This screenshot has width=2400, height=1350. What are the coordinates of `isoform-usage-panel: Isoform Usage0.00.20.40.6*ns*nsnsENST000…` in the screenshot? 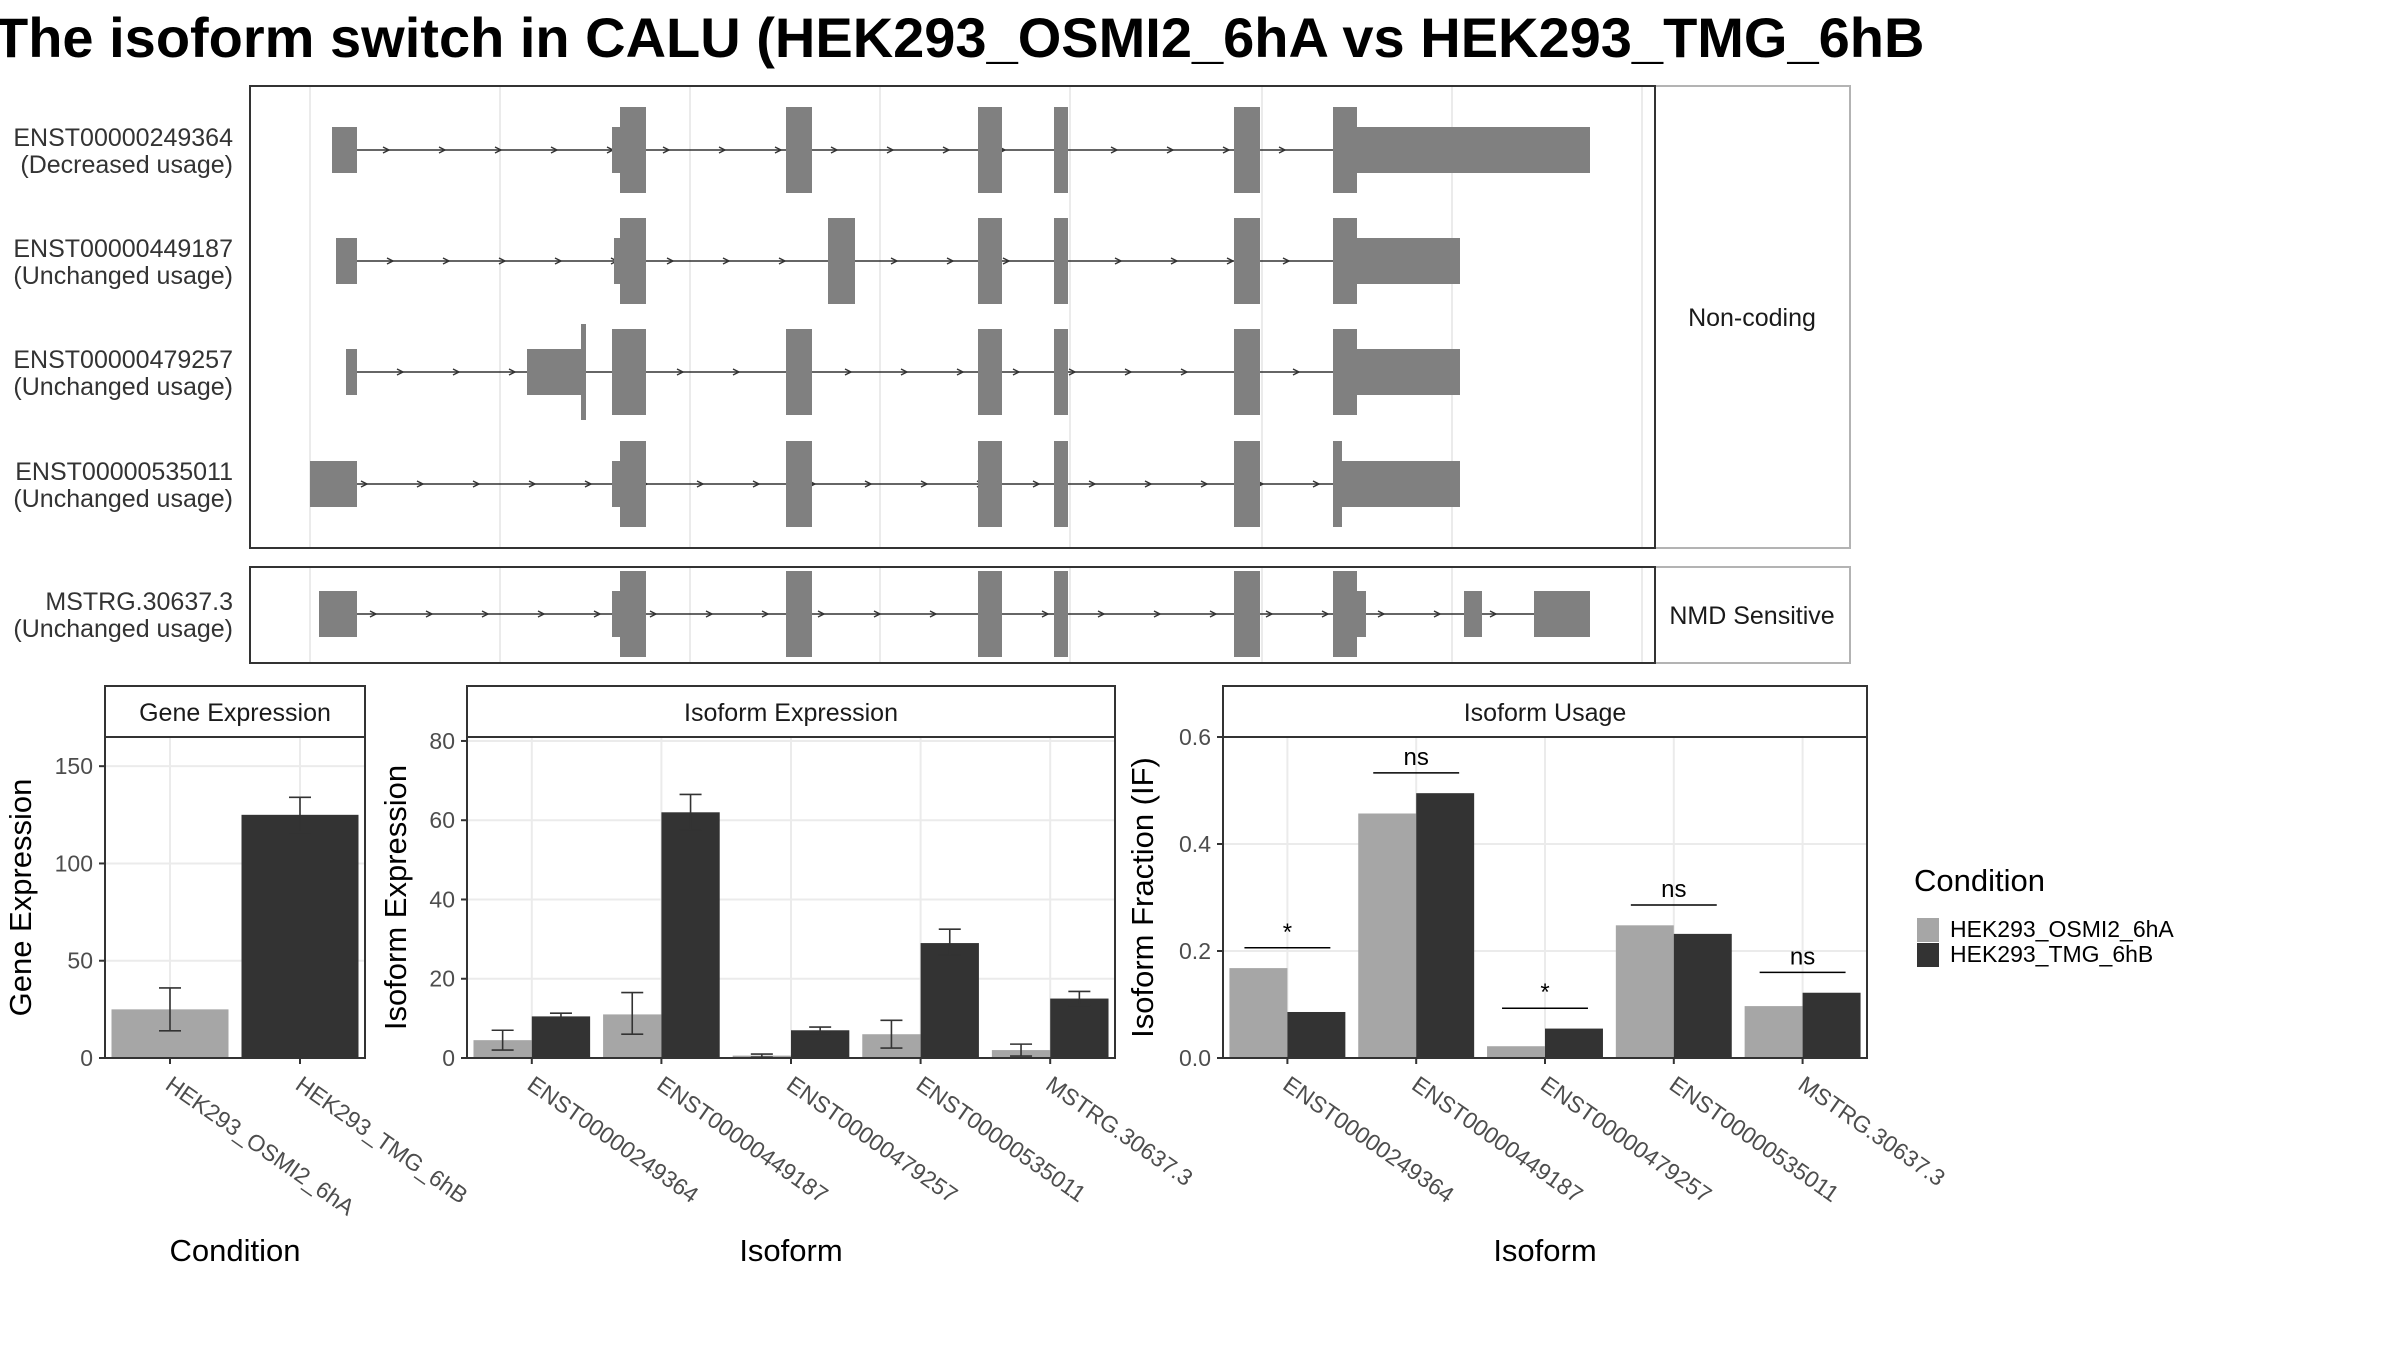 It's located at (1537, 976).